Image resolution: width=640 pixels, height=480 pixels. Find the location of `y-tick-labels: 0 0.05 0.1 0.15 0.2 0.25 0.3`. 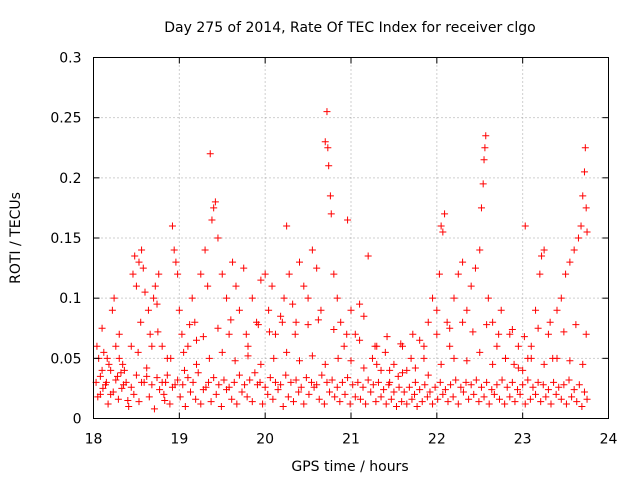

y-tick-labels: 0 0.05 0.1 0.15 0.2 0.25 0.3 is located at coordinates (65, 239).